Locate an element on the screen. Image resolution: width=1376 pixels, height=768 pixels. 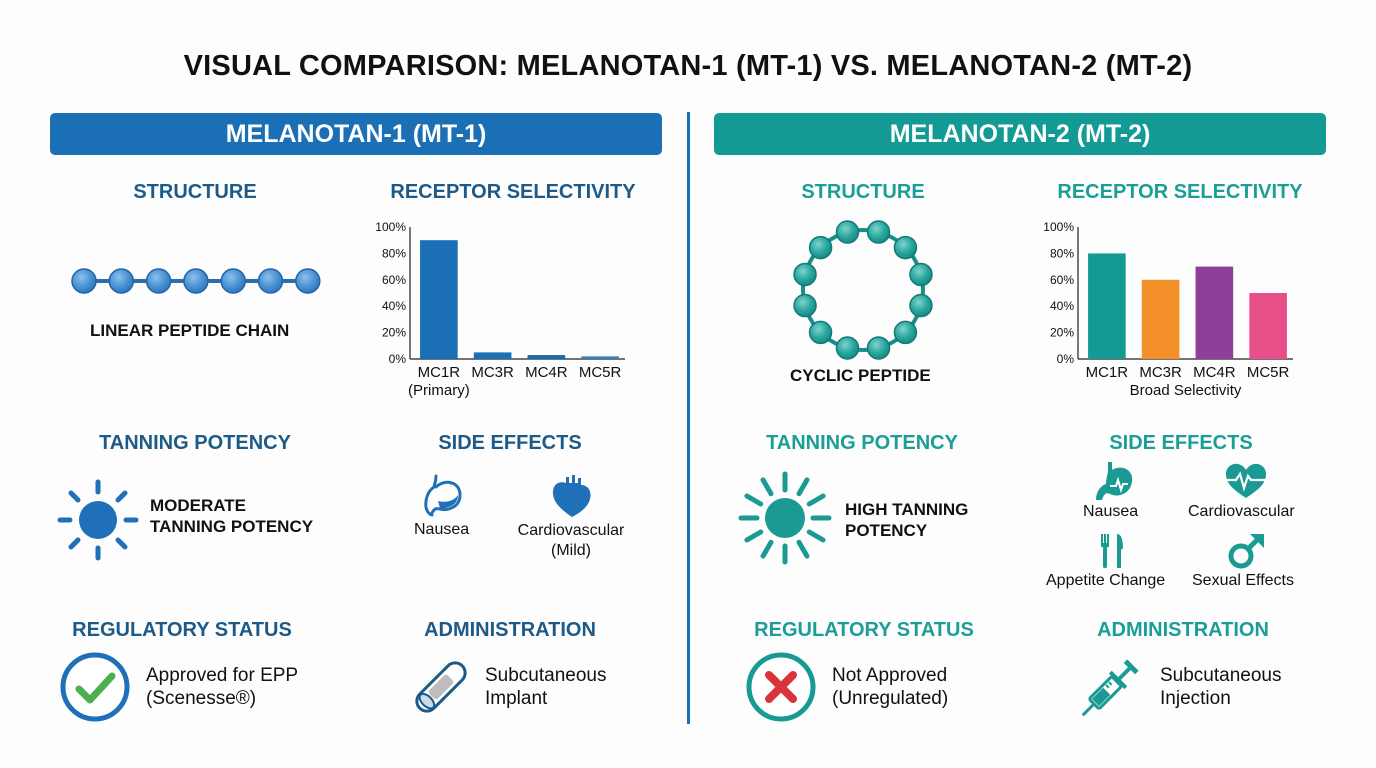
mt2-tanning-line2: POTENCY is located at coordinates (886, 530).